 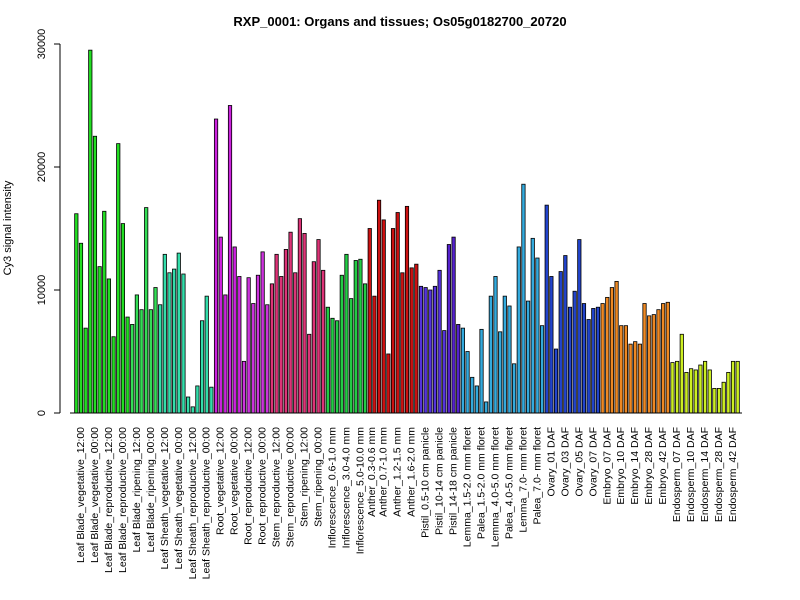 What do you see at coordinates (426, 482) in the screenshot?
I see `category-label: Pistil_0.5-10 cm panicle` at bounding box center [426, 482].